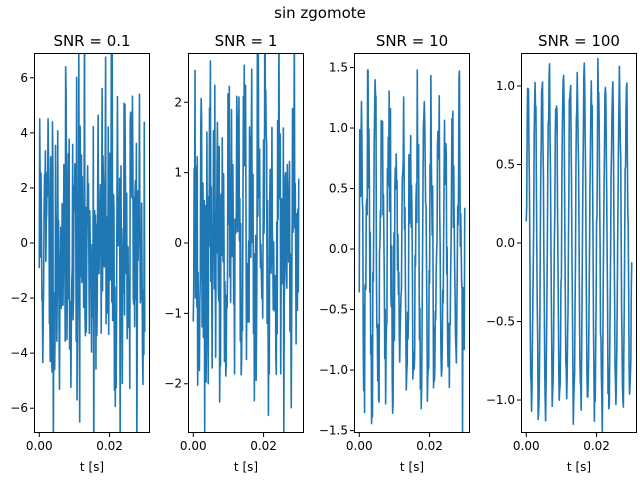 The width and height of the screenshot is (640, 480). I want to click on figure-title: sin zgomote, so click(320, 13).